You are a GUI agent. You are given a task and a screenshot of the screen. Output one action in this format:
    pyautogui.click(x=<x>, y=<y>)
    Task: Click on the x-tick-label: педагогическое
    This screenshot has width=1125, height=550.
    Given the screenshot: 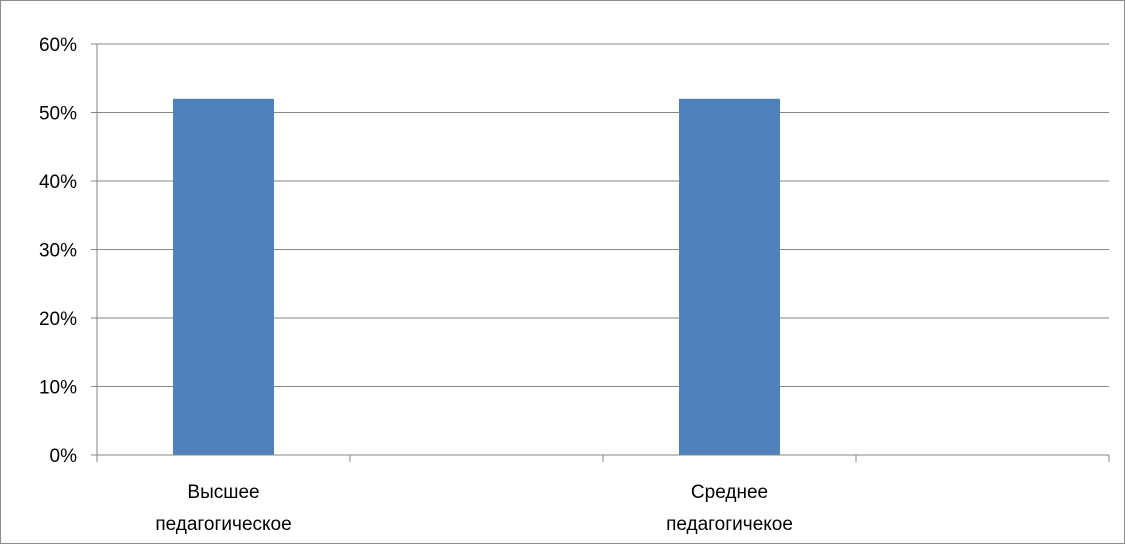 What is the action you would take?
    pyautogui.click(x=223, y=524)
    